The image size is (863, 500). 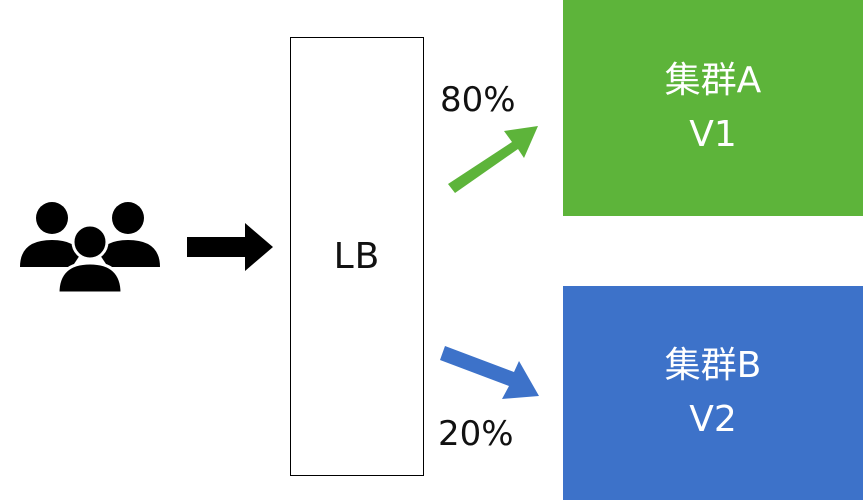 I want to click on cluster-b-box: 集群B V2, so click(x=713, y=393).